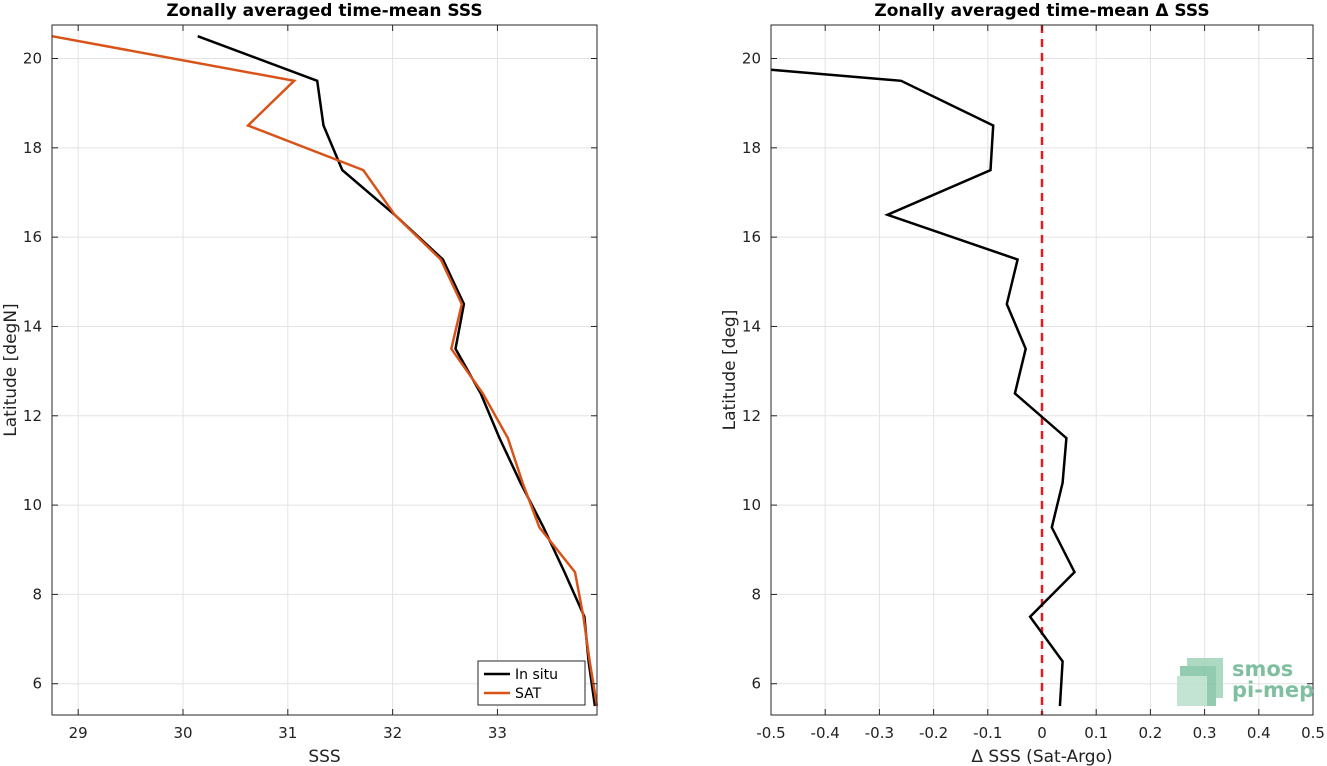 This screenshot has height=766, width=1327. What do you see at coordinates (78, 733) in the screenshot?
I see `left-x-tick-label: 29` at bounding box center [78, 733].